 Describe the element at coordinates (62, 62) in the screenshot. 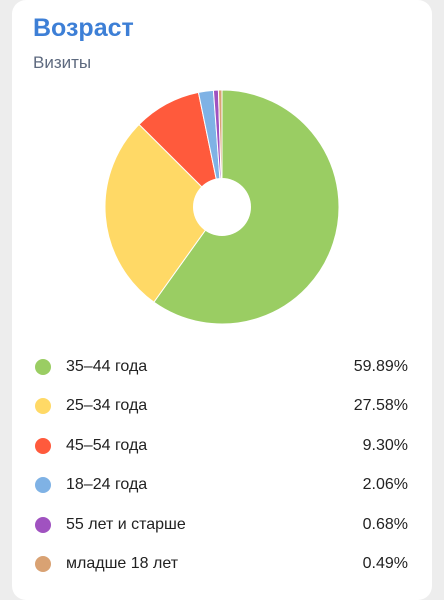

I see `chart-subtitle: Визиты` at that location.